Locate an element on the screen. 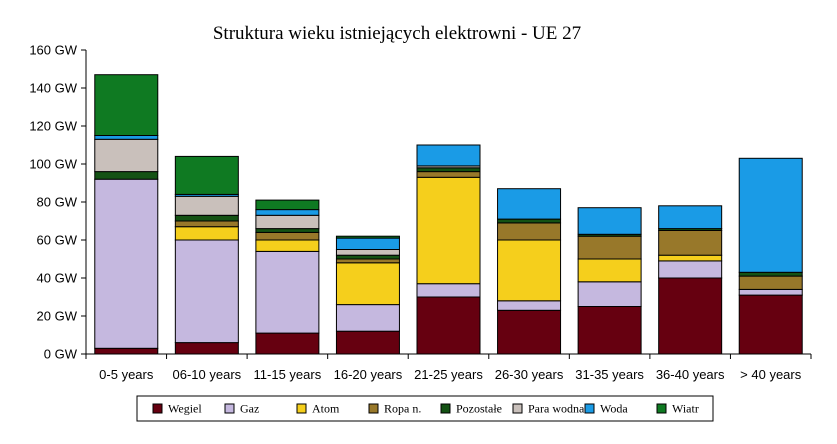  bar-ropa-n-26-30-years is located at coordinates (529, 231).